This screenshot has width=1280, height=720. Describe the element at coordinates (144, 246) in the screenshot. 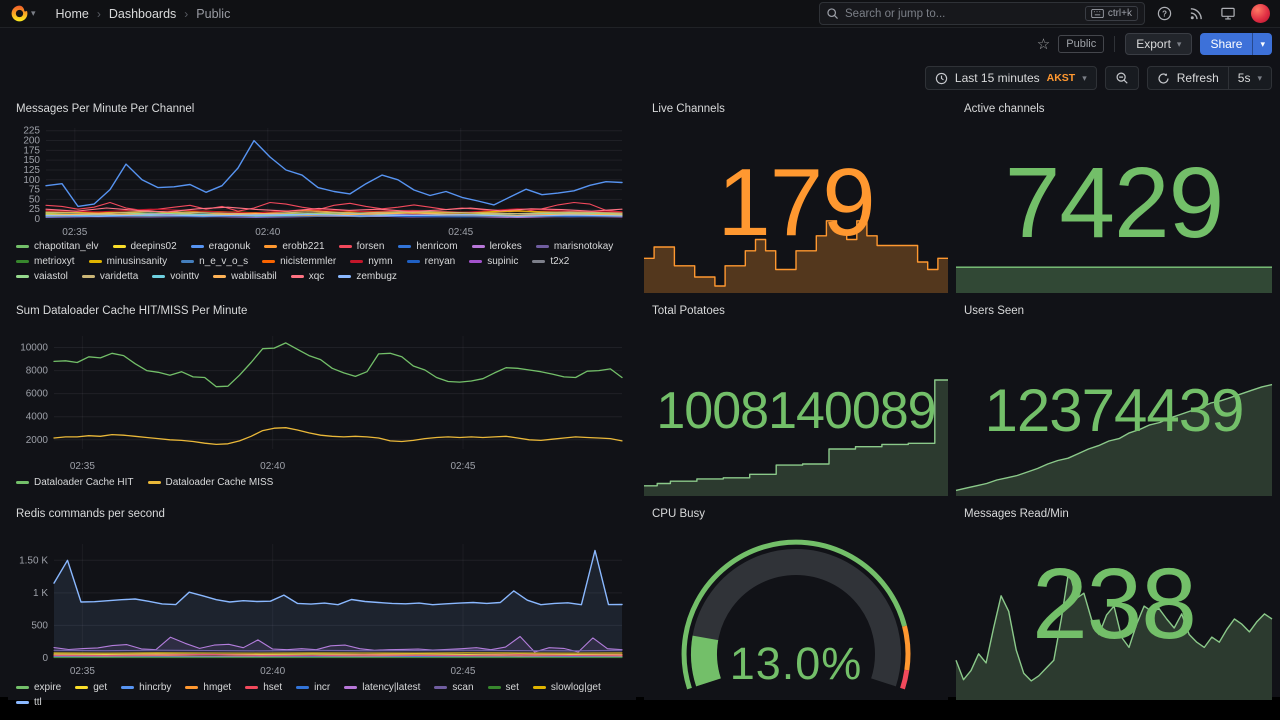

I see `legend-item: deepins02` at that location.